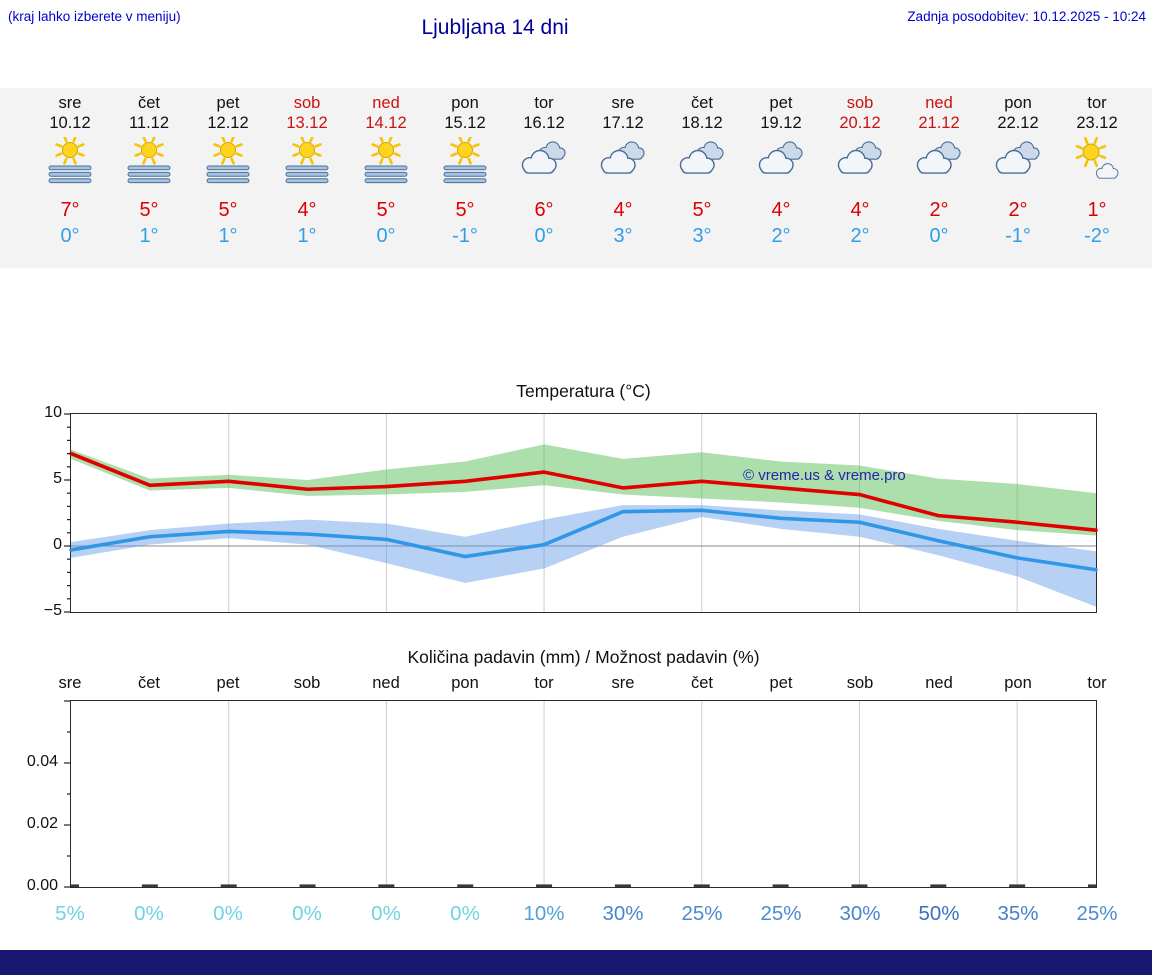 This screenshot has width=1152, height=975. Describe the element at coordinates (53, 412) in the screenshot. I see `temp-axis-label: 10` at that location.